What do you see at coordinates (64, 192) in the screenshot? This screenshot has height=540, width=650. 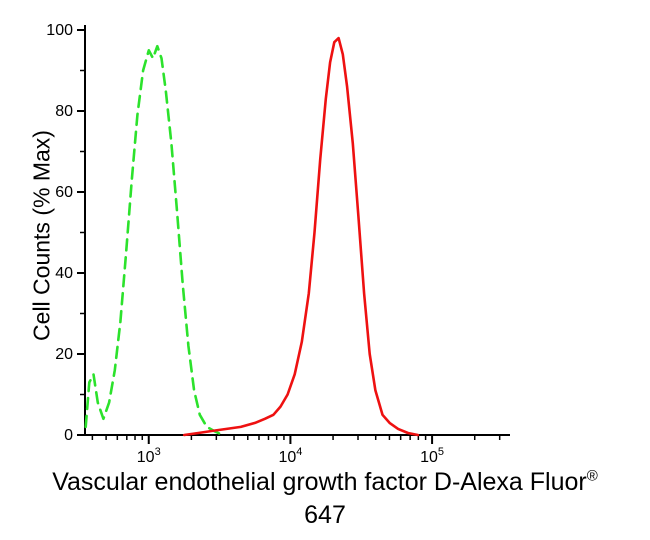 I see `y-tick-label: 60` at bounding box center [64, 192].